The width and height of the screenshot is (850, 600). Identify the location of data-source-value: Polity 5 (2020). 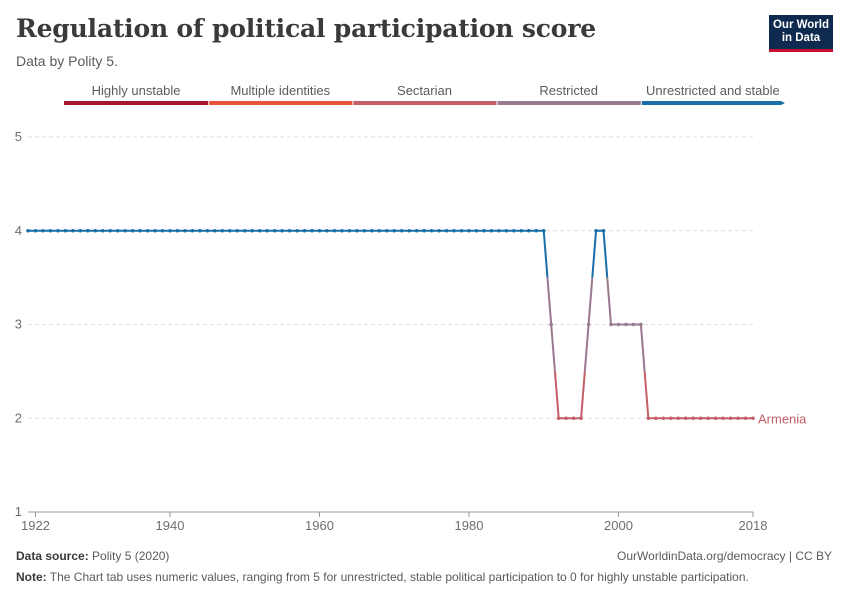
(131, 556).